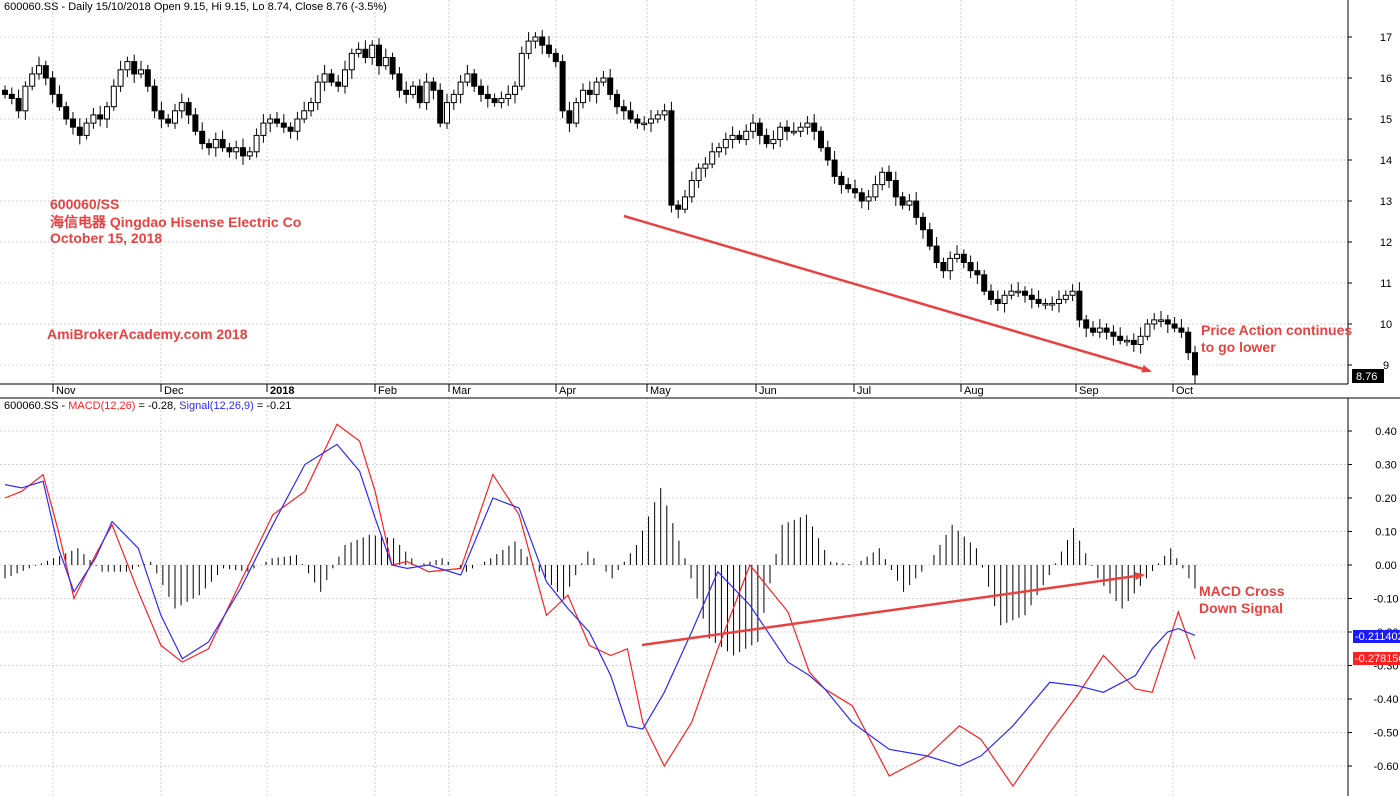  I want to click on price-y-tick-label: 17, so click(1386, 38).